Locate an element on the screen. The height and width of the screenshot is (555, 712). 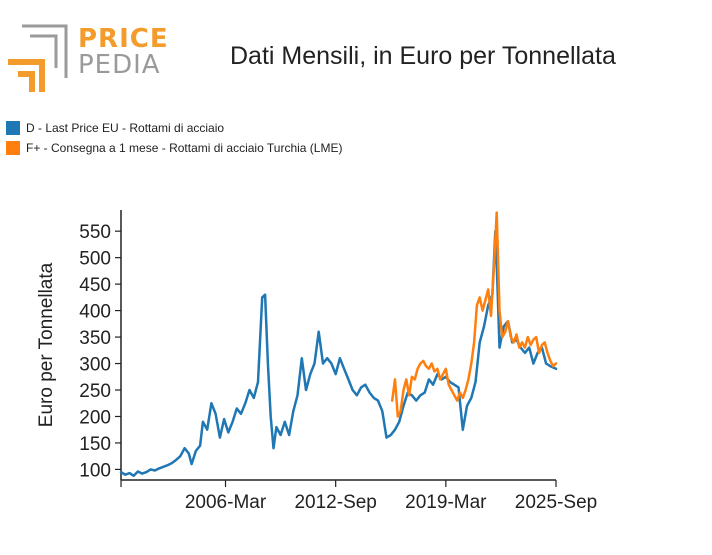
y-tick-label-150: 150 is located at coordinates (95, 444).